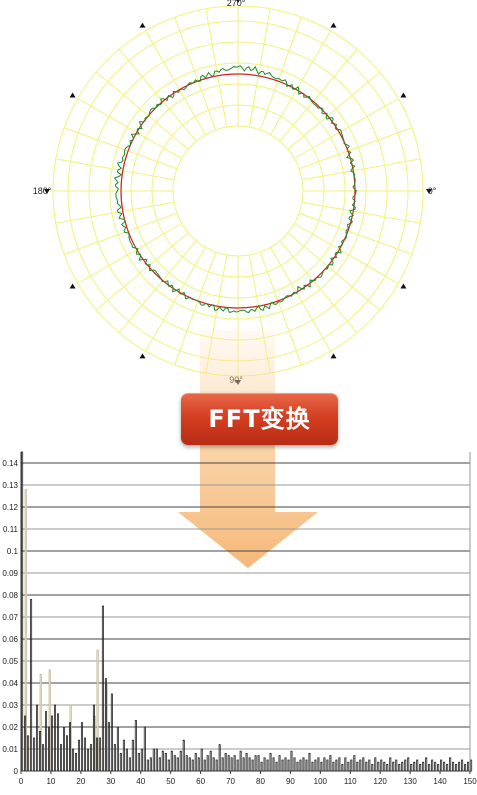 This screenshot has height=795, width=477. Describe the element at coordinates (42, 191) in the screenshot. I see `angle-label-180: 180°` at that location.